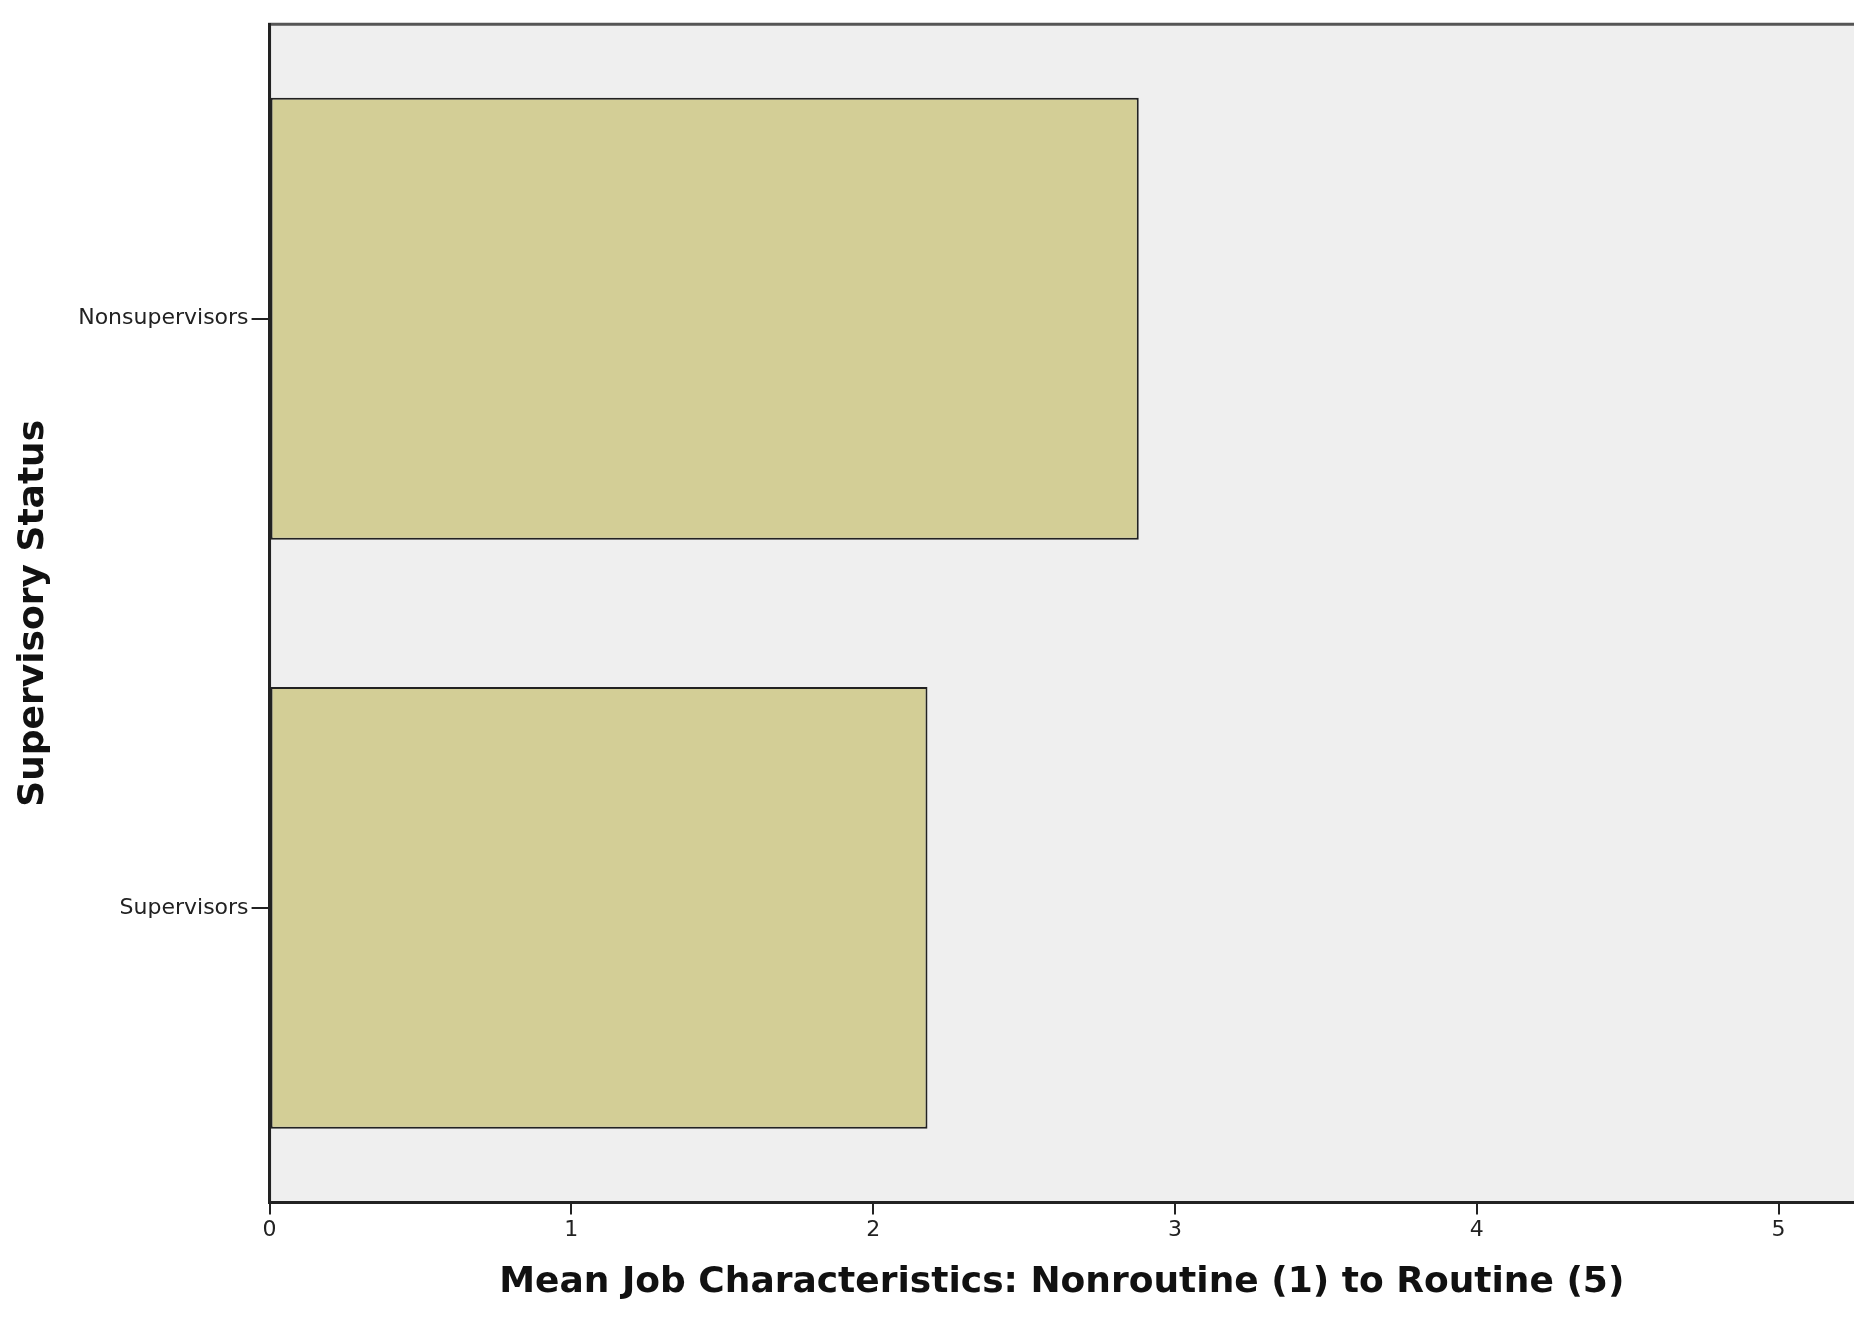 The height and width of the screenshot is (1324, 1862). I want to click on x-tick-label: 4, so click(1476, 1229).